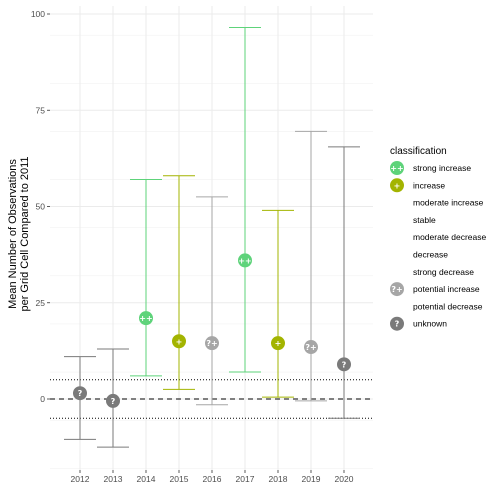 The width and height of the screenshot is (504, 504). I want to click on y-tick-label: 75, so click(41, 110).